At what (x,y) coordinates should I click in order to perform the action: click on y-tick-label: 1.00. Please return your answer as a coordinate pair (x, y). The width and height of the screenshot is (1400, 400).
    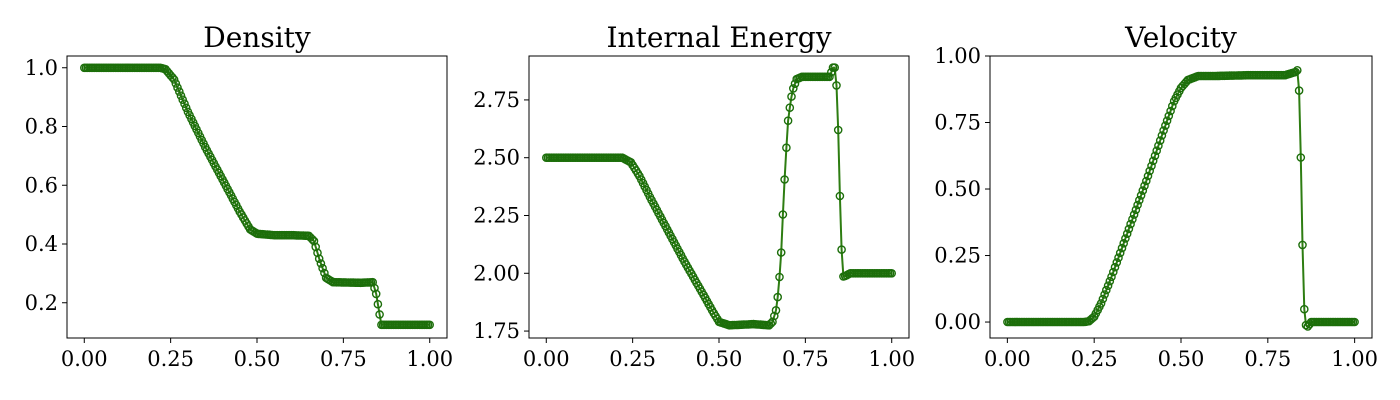
    Looking at the image, I should click on (957, 56).